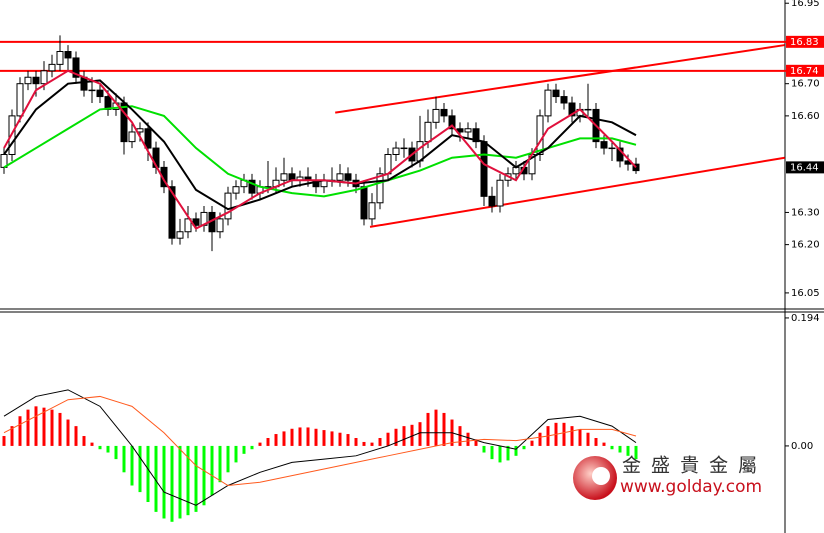 Image resolution: width=824 pixels, height=533 pixels. What do you see at coordinates (805, 212) in the screenshot?
I see `y-tick-label: 16.30` at bounding box center [805, 212].